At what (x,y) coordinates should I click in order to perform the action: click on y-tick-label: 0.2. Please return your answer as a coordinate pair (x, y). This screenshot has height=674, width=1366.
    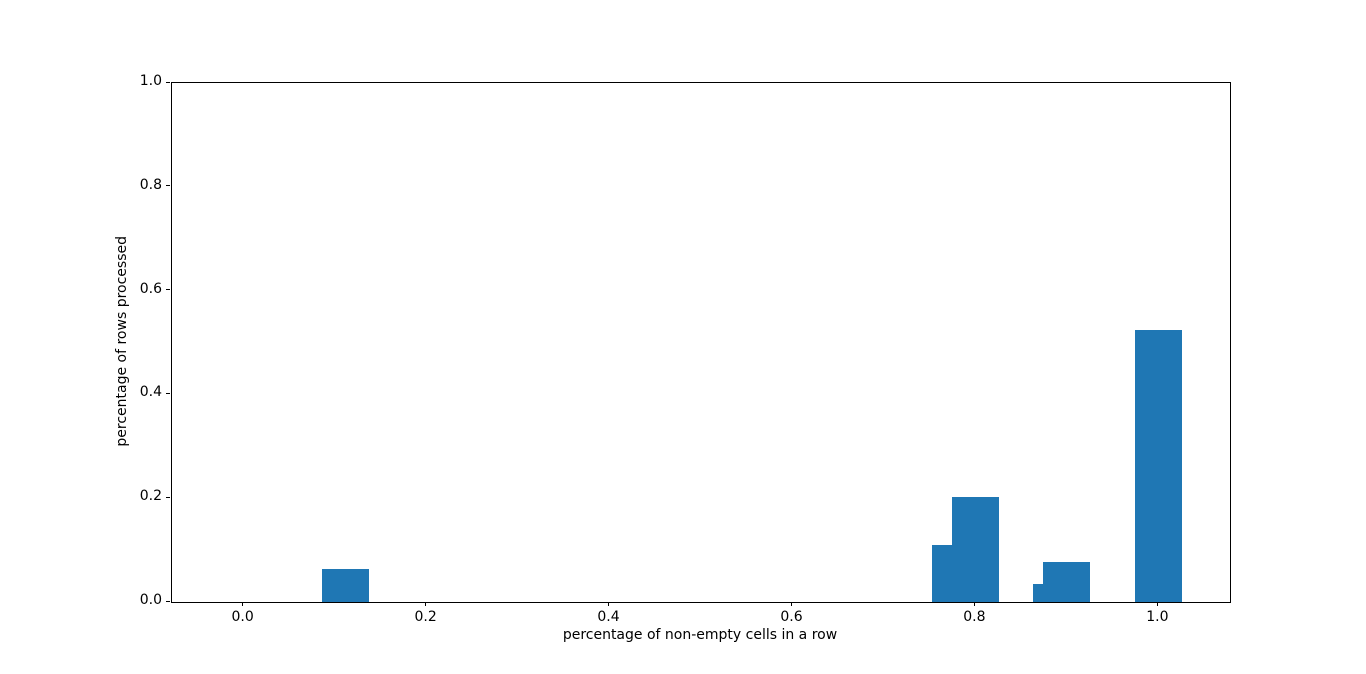
    Looking at the image, I should click on (150, 496).